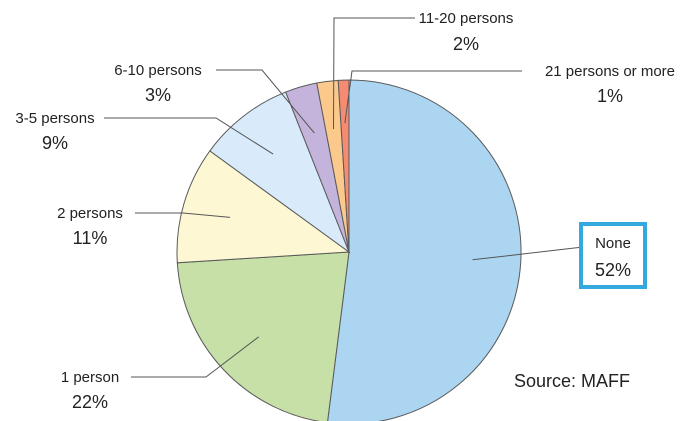 The image size is (689, 421). What do you see at coordinates (90, 402) in the screenshot?
I see `slice-percent-label: 22%` at bounding box center [90, 402].